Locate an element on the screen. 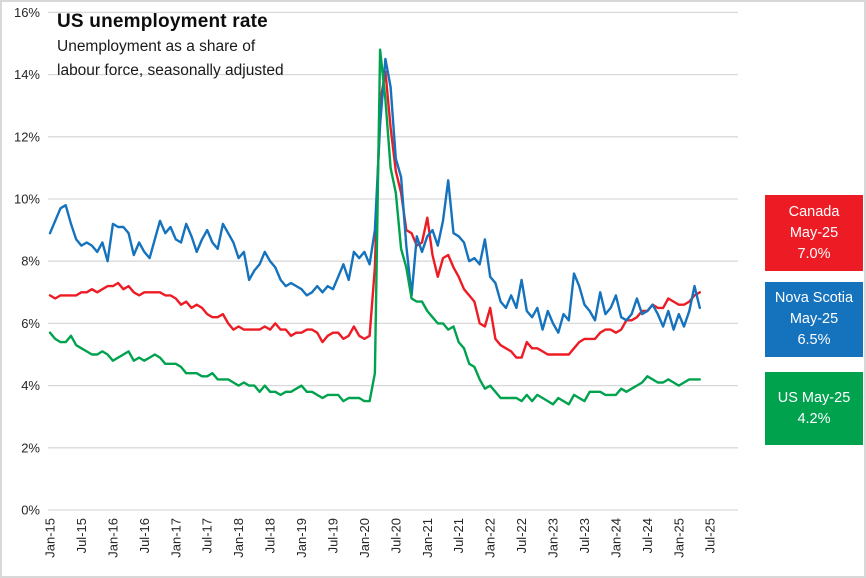 Image resolution: width=866 pixels, height=578 pixels. svg-text: Jul-24 is located at coordinates (647, 535).